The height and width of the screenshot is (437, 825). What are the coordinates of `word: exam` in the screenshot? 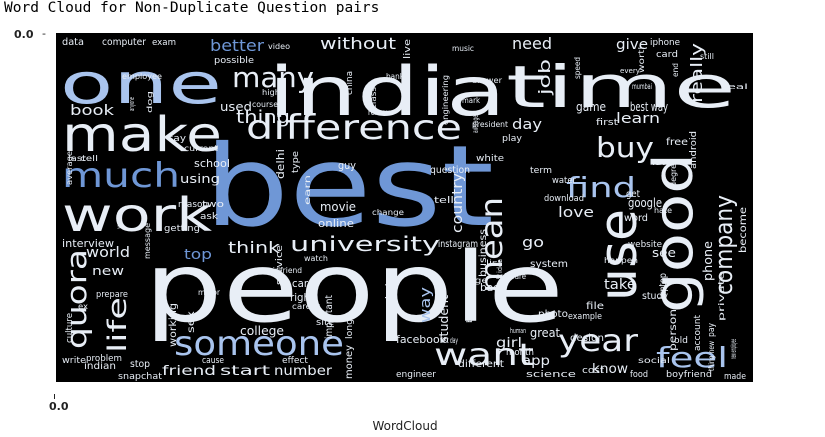 It's located at (164, 43).